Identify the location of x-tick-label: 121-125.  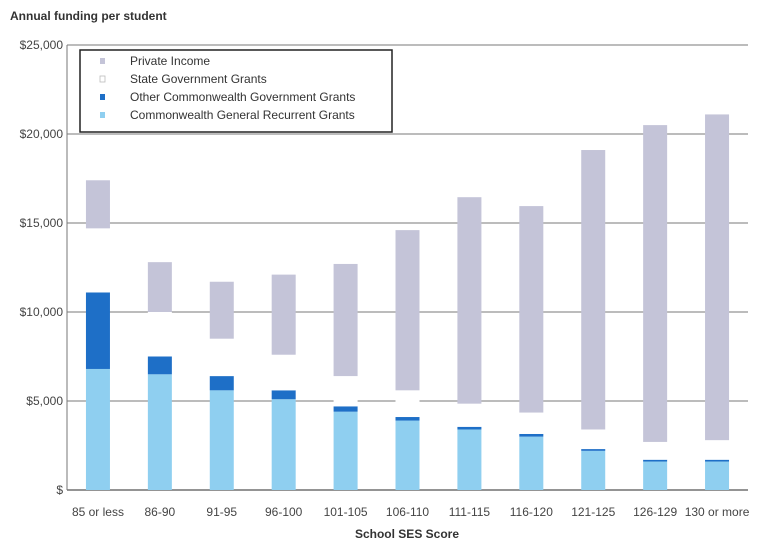
(593, 512).